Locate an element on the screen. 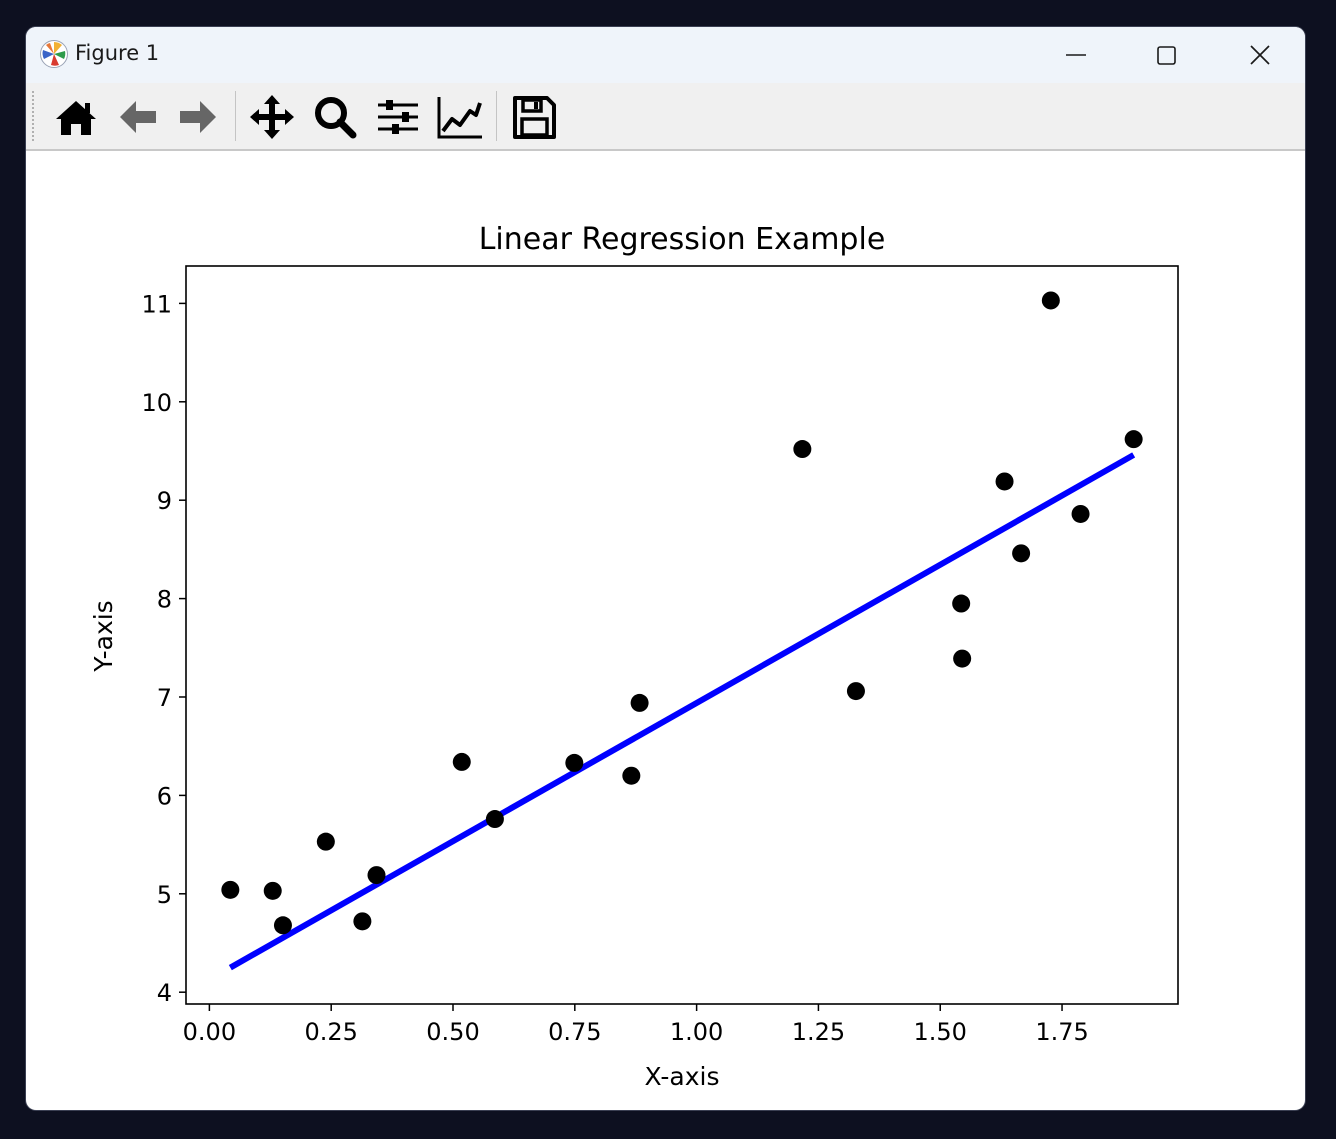 The image size is (1336, 1139). back-arrow-icon is located at coordinates (138, 117).